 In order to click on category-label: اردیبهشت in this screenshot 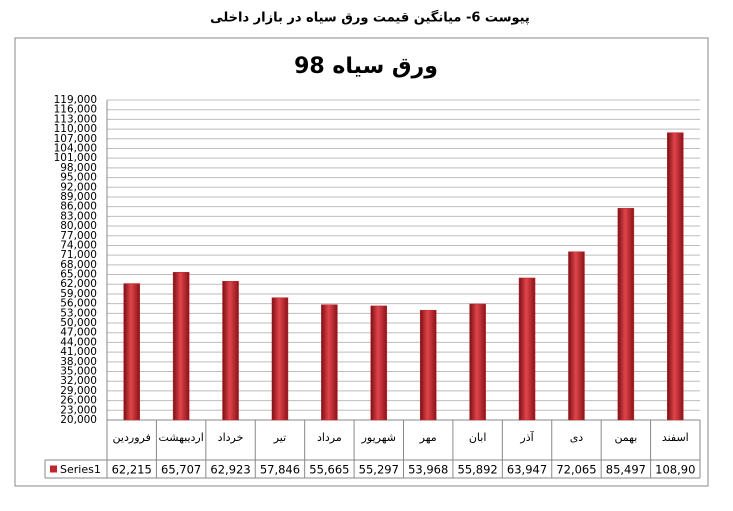, I will do `click(180, 437)`.